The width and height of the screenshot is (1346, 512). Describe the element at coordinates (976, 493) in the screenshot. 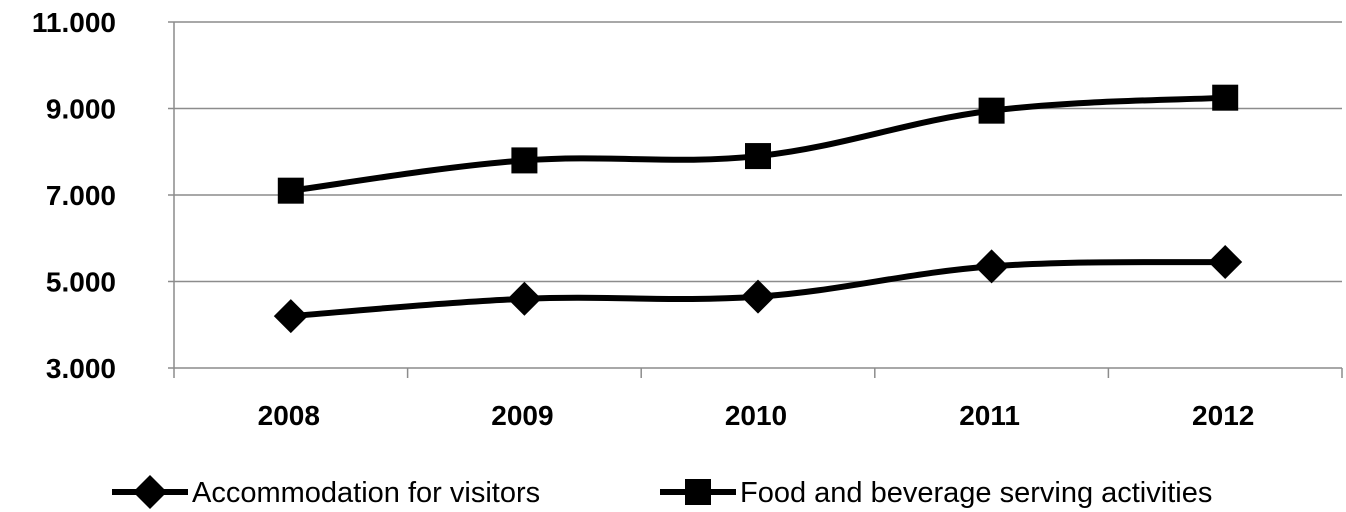

I see `legend-label: Food and beverage serving activities` at that location.